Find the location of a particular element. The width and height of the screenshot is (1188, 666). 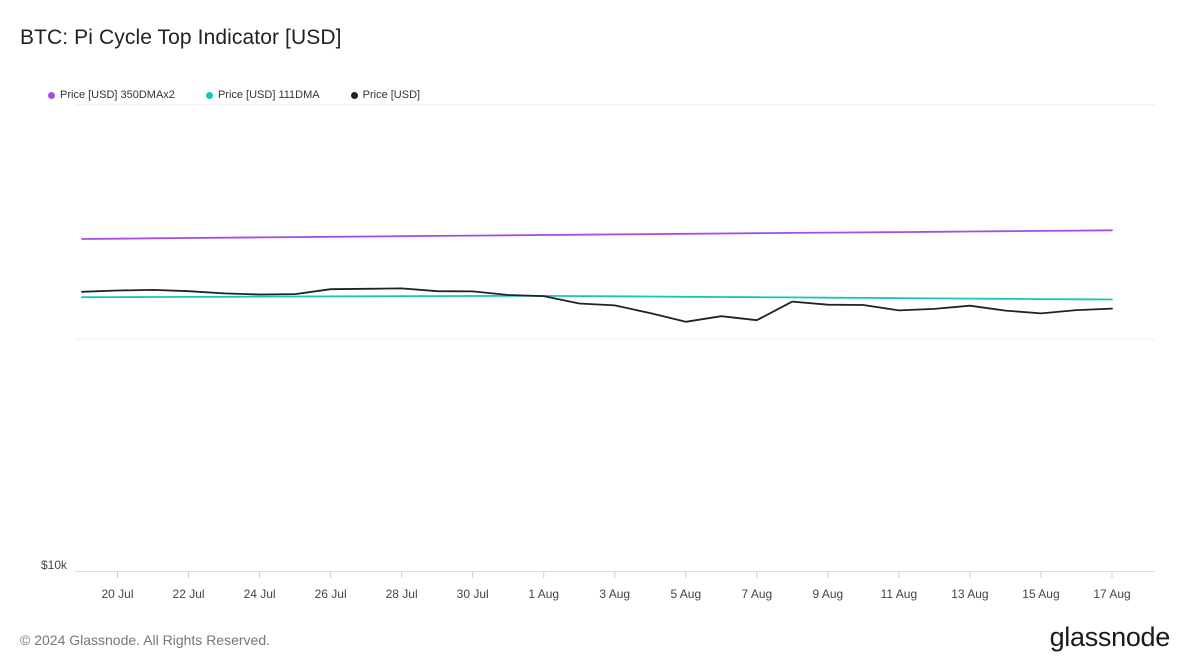

y-tick-label: $10k is located at coordinates (54, 565).